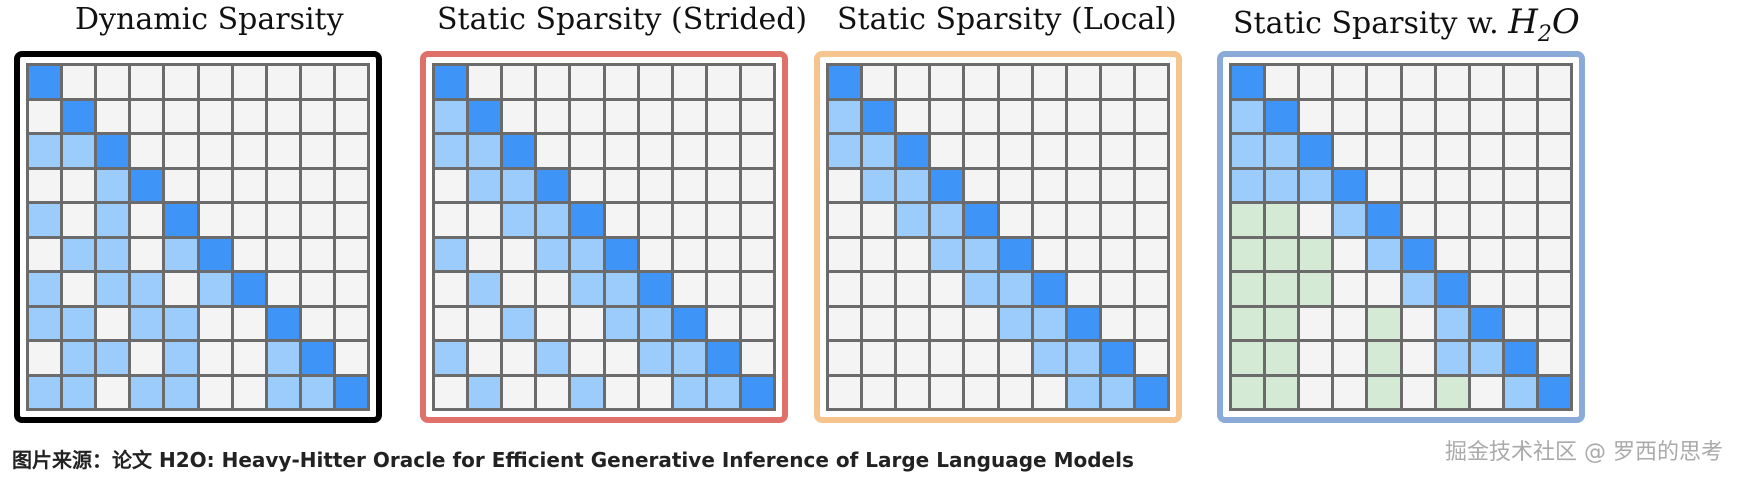 The image size is (1737, 479). What do you see at coordinates (604, 237) in the screenshot?
I see `attention-grid-strided` at bounding box center [604, 237].